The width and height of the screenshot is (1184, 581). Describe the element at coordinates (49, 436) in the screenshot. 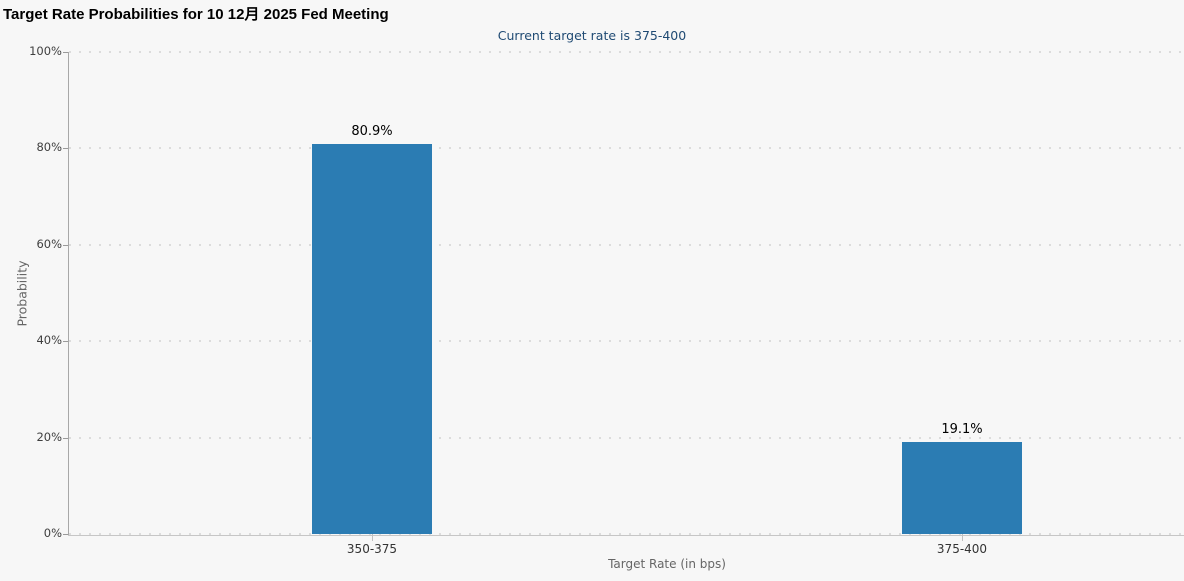

I see `y-tick-label: 20%` at that location.